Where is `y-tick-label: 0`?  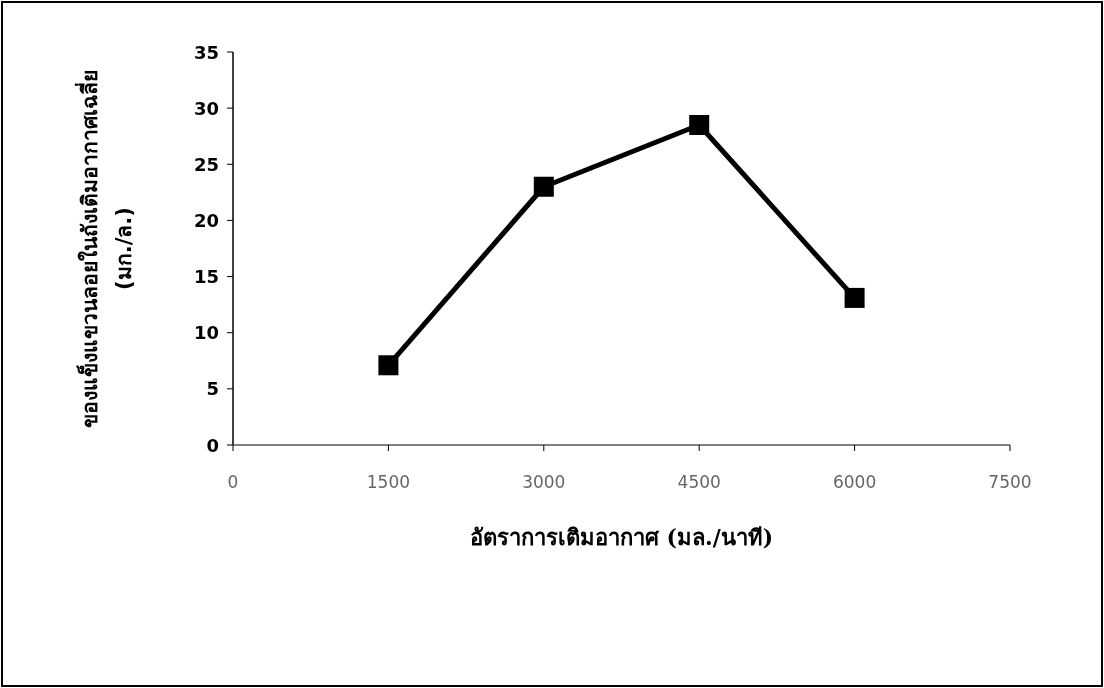 y-tick-label: 0 is located at coordinates (212, 445).